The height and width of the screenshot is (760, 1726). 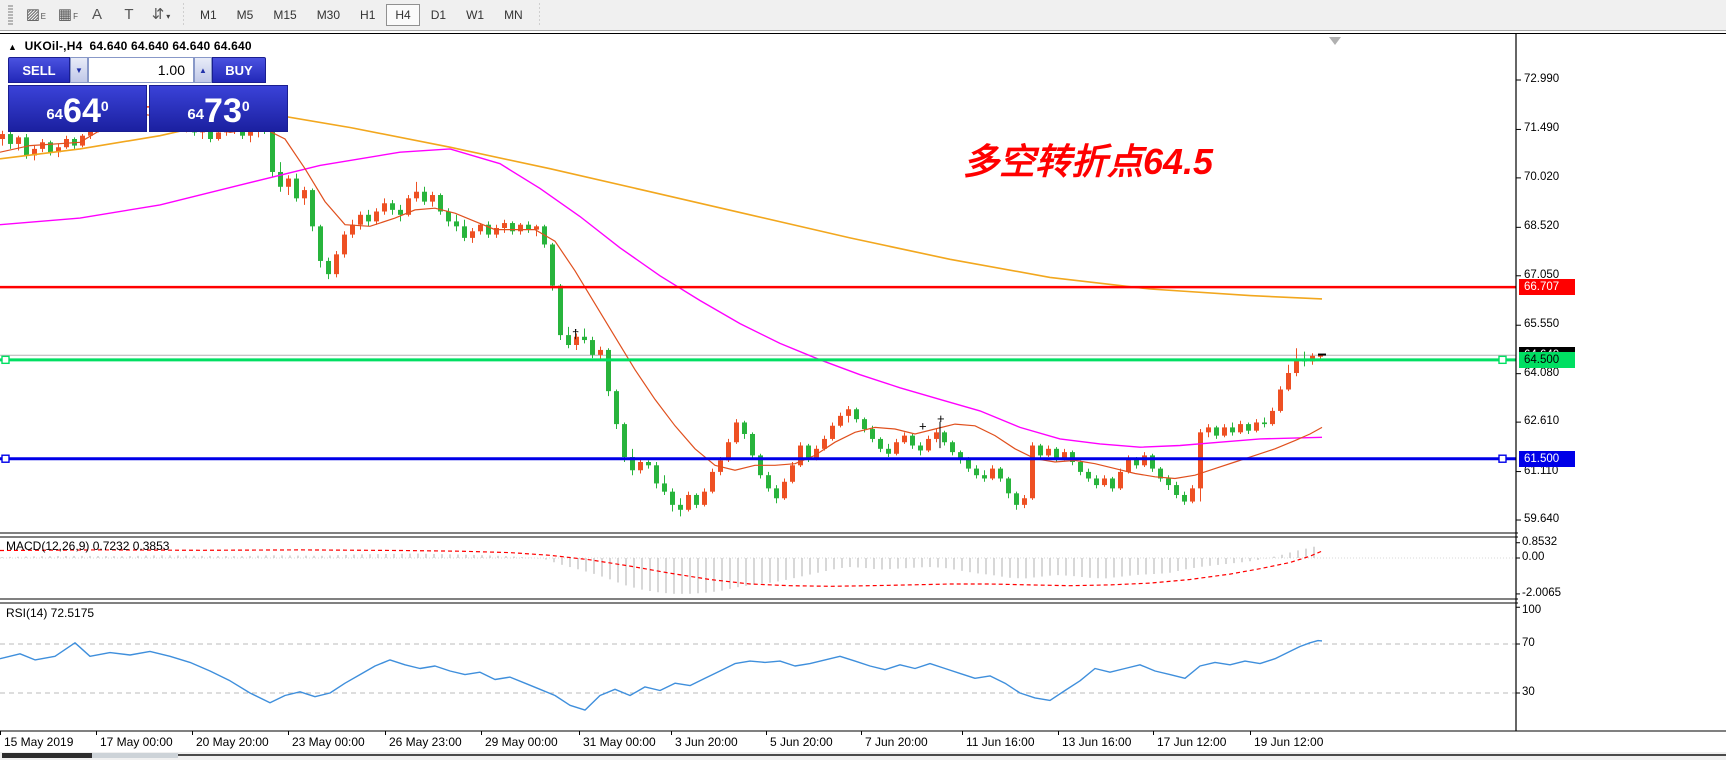 I want to click on price-tick-label: 59.640, so click(x=1542, y=519).